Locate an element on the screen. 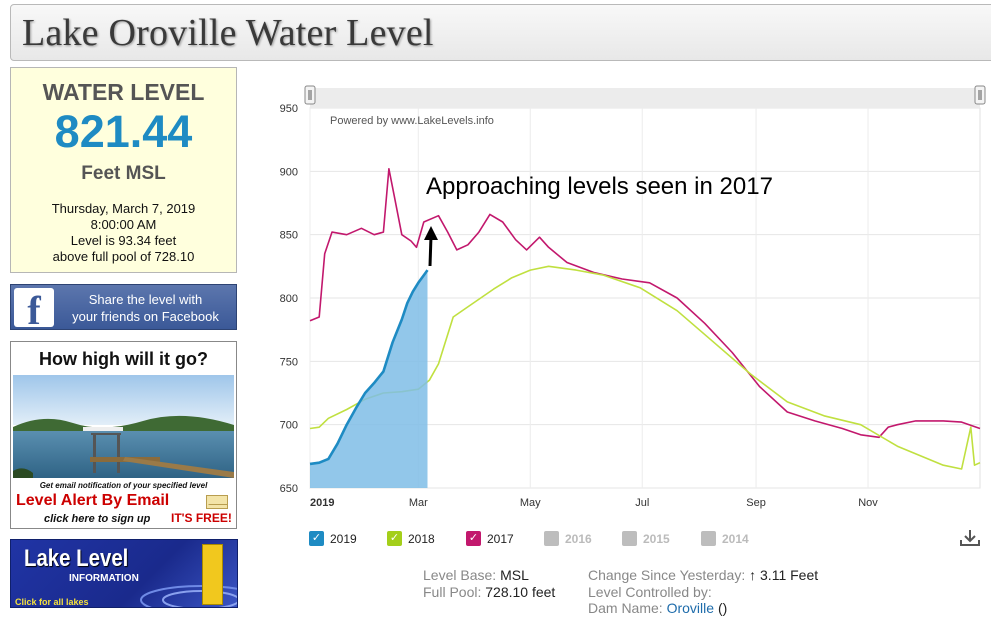  chart-range-navigator is located at coordinates (645, 96).